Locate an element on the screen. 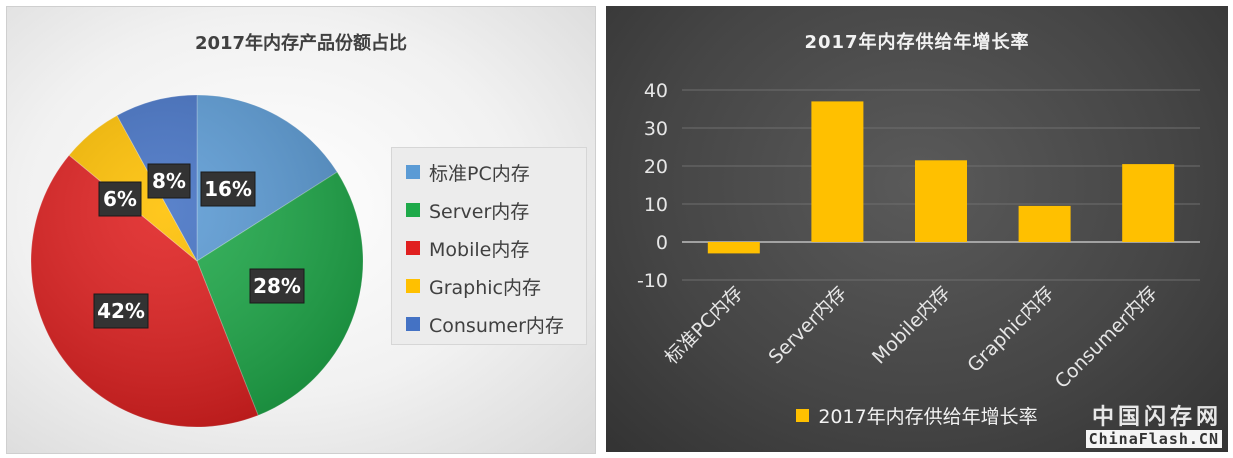 The height and width of the screenshot is (458, 1233). pie-data-label-server: 28% is located at coordinates (277, 286).